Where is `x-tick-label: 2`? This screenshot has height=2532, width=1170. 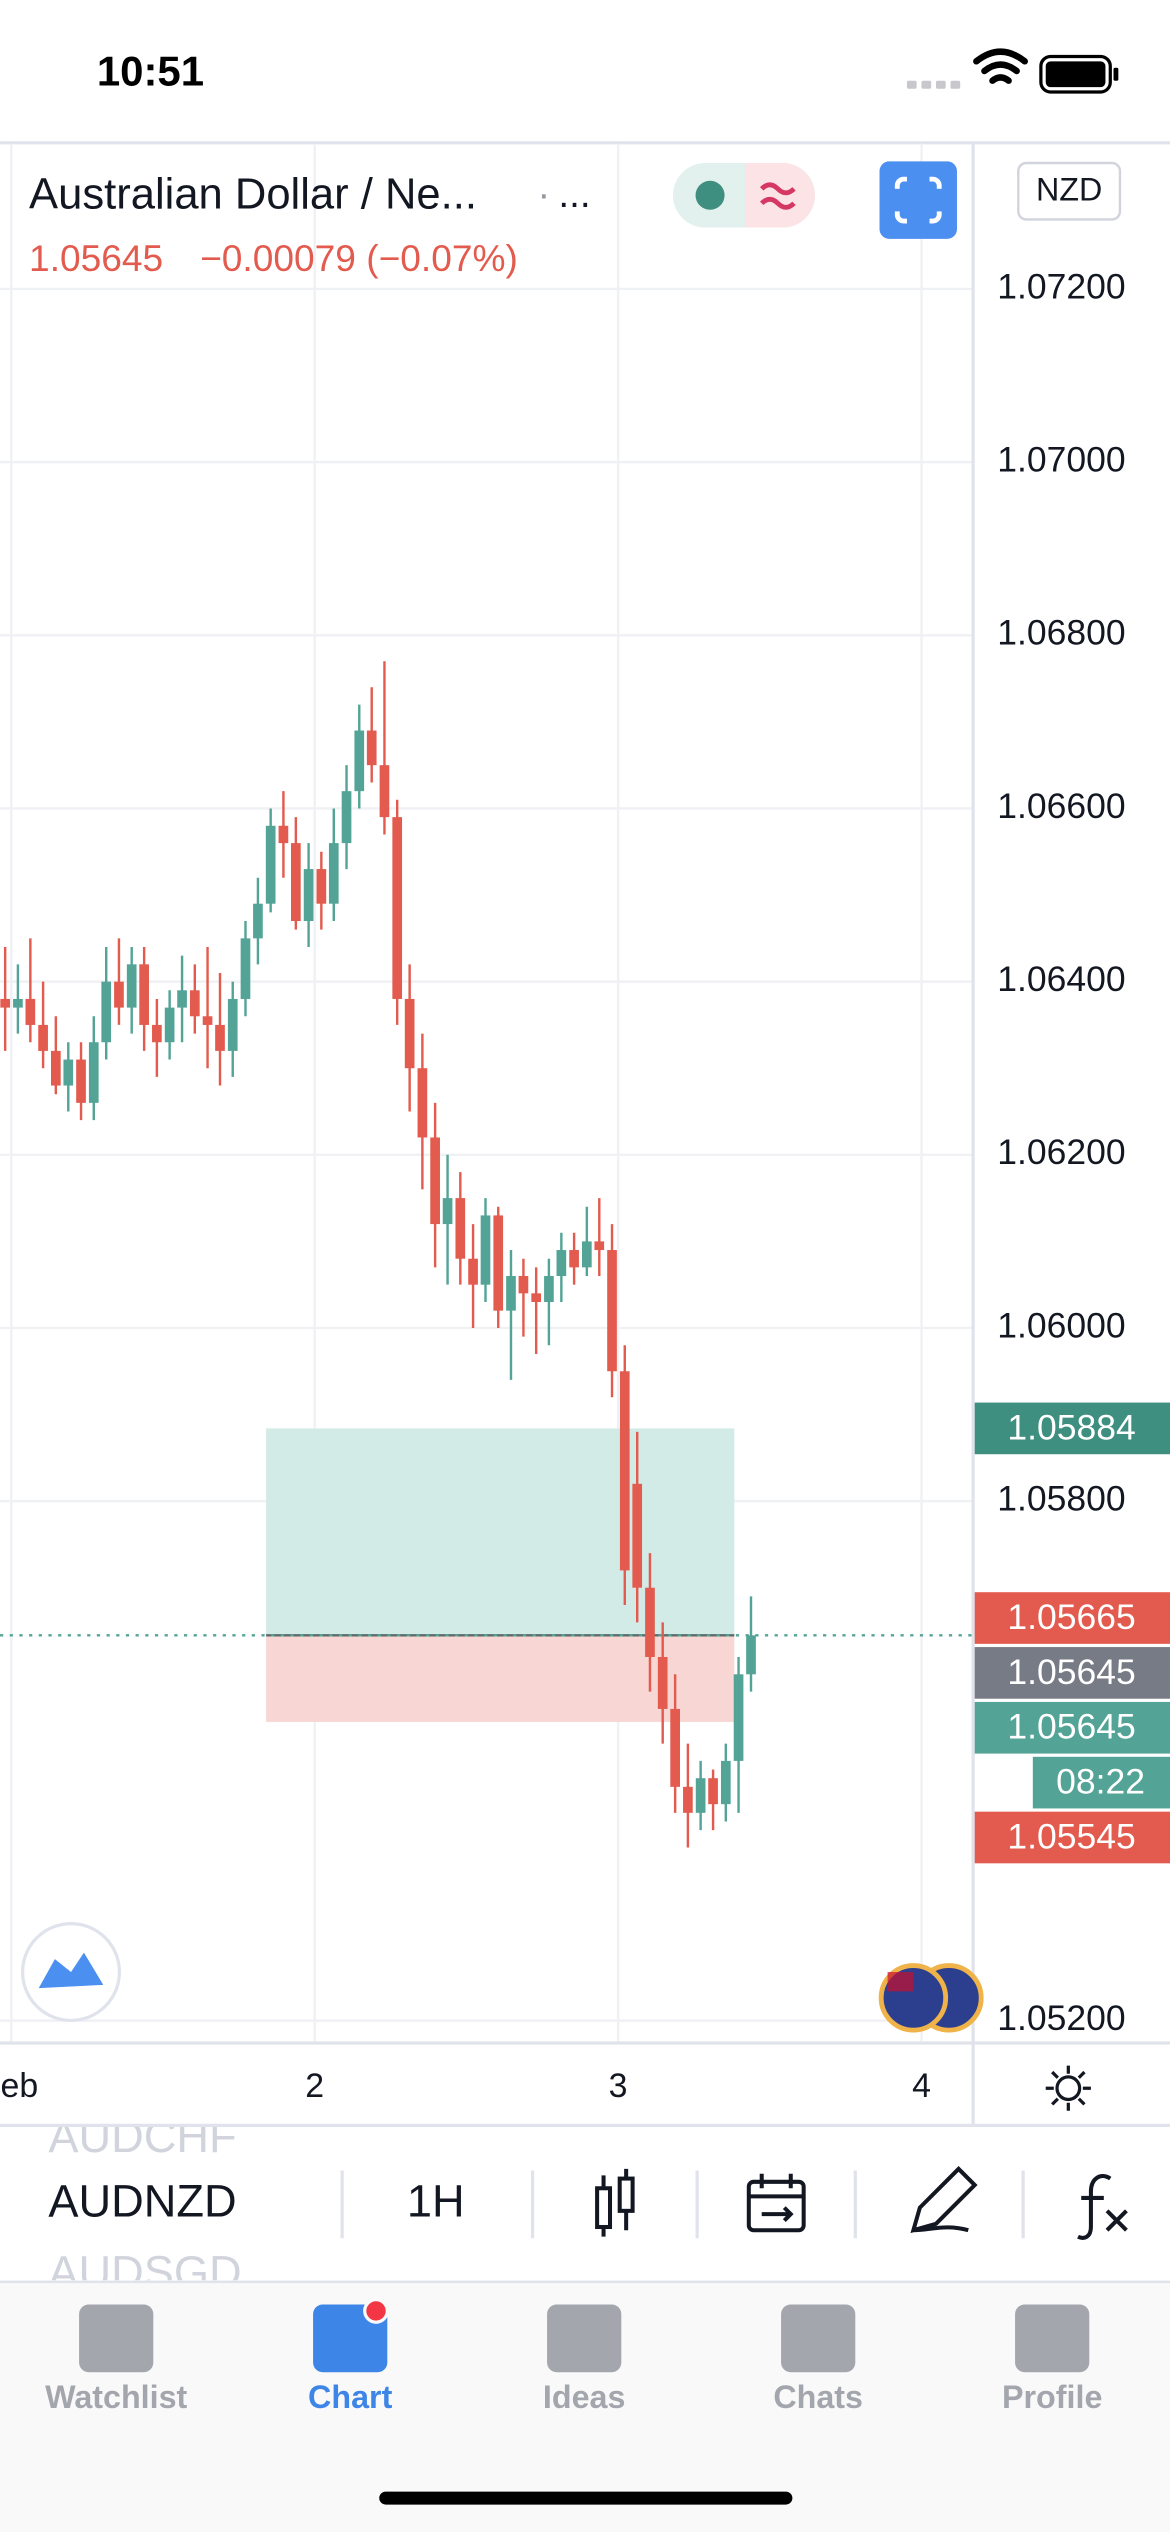
x-tick-label: 2 is located at coordinates (314, 2086).